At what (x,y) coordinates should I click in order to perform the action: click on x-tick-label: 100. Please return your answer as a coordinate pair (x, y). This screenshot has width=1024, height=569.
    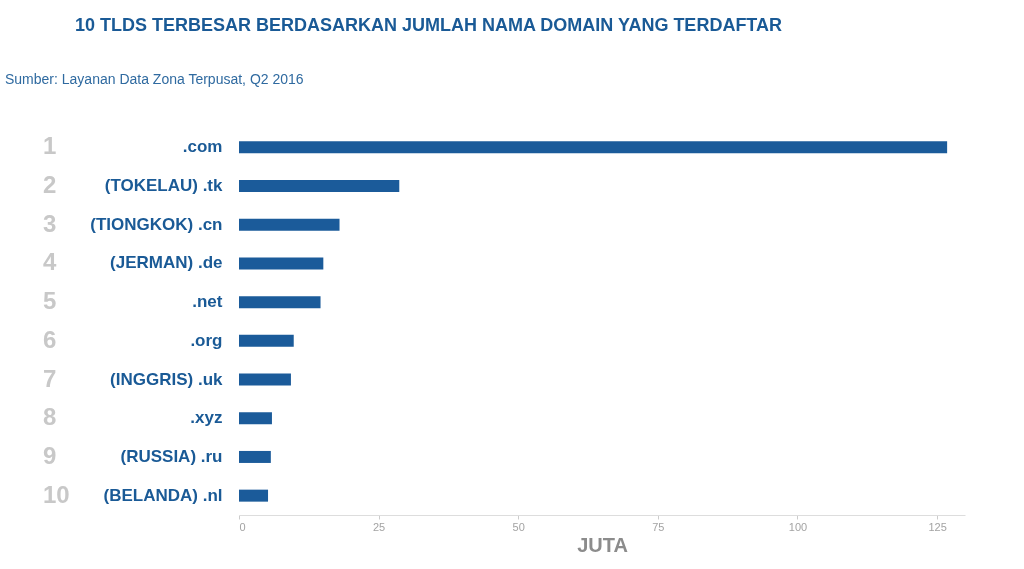
    Looking at the image, I should click on (798, 526).